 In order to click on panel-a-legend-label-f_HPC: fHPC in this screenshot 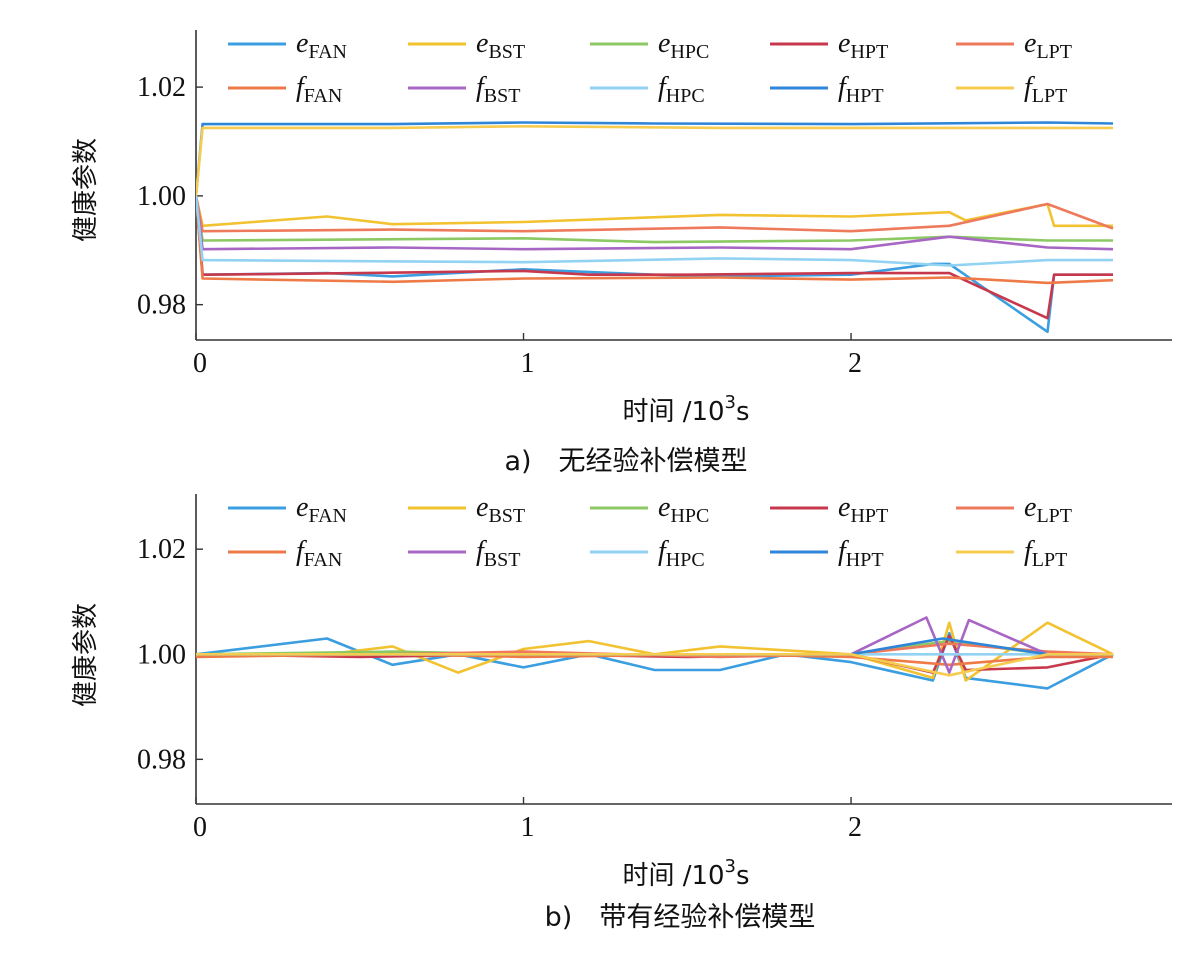, I will do `click(681, 89)`.